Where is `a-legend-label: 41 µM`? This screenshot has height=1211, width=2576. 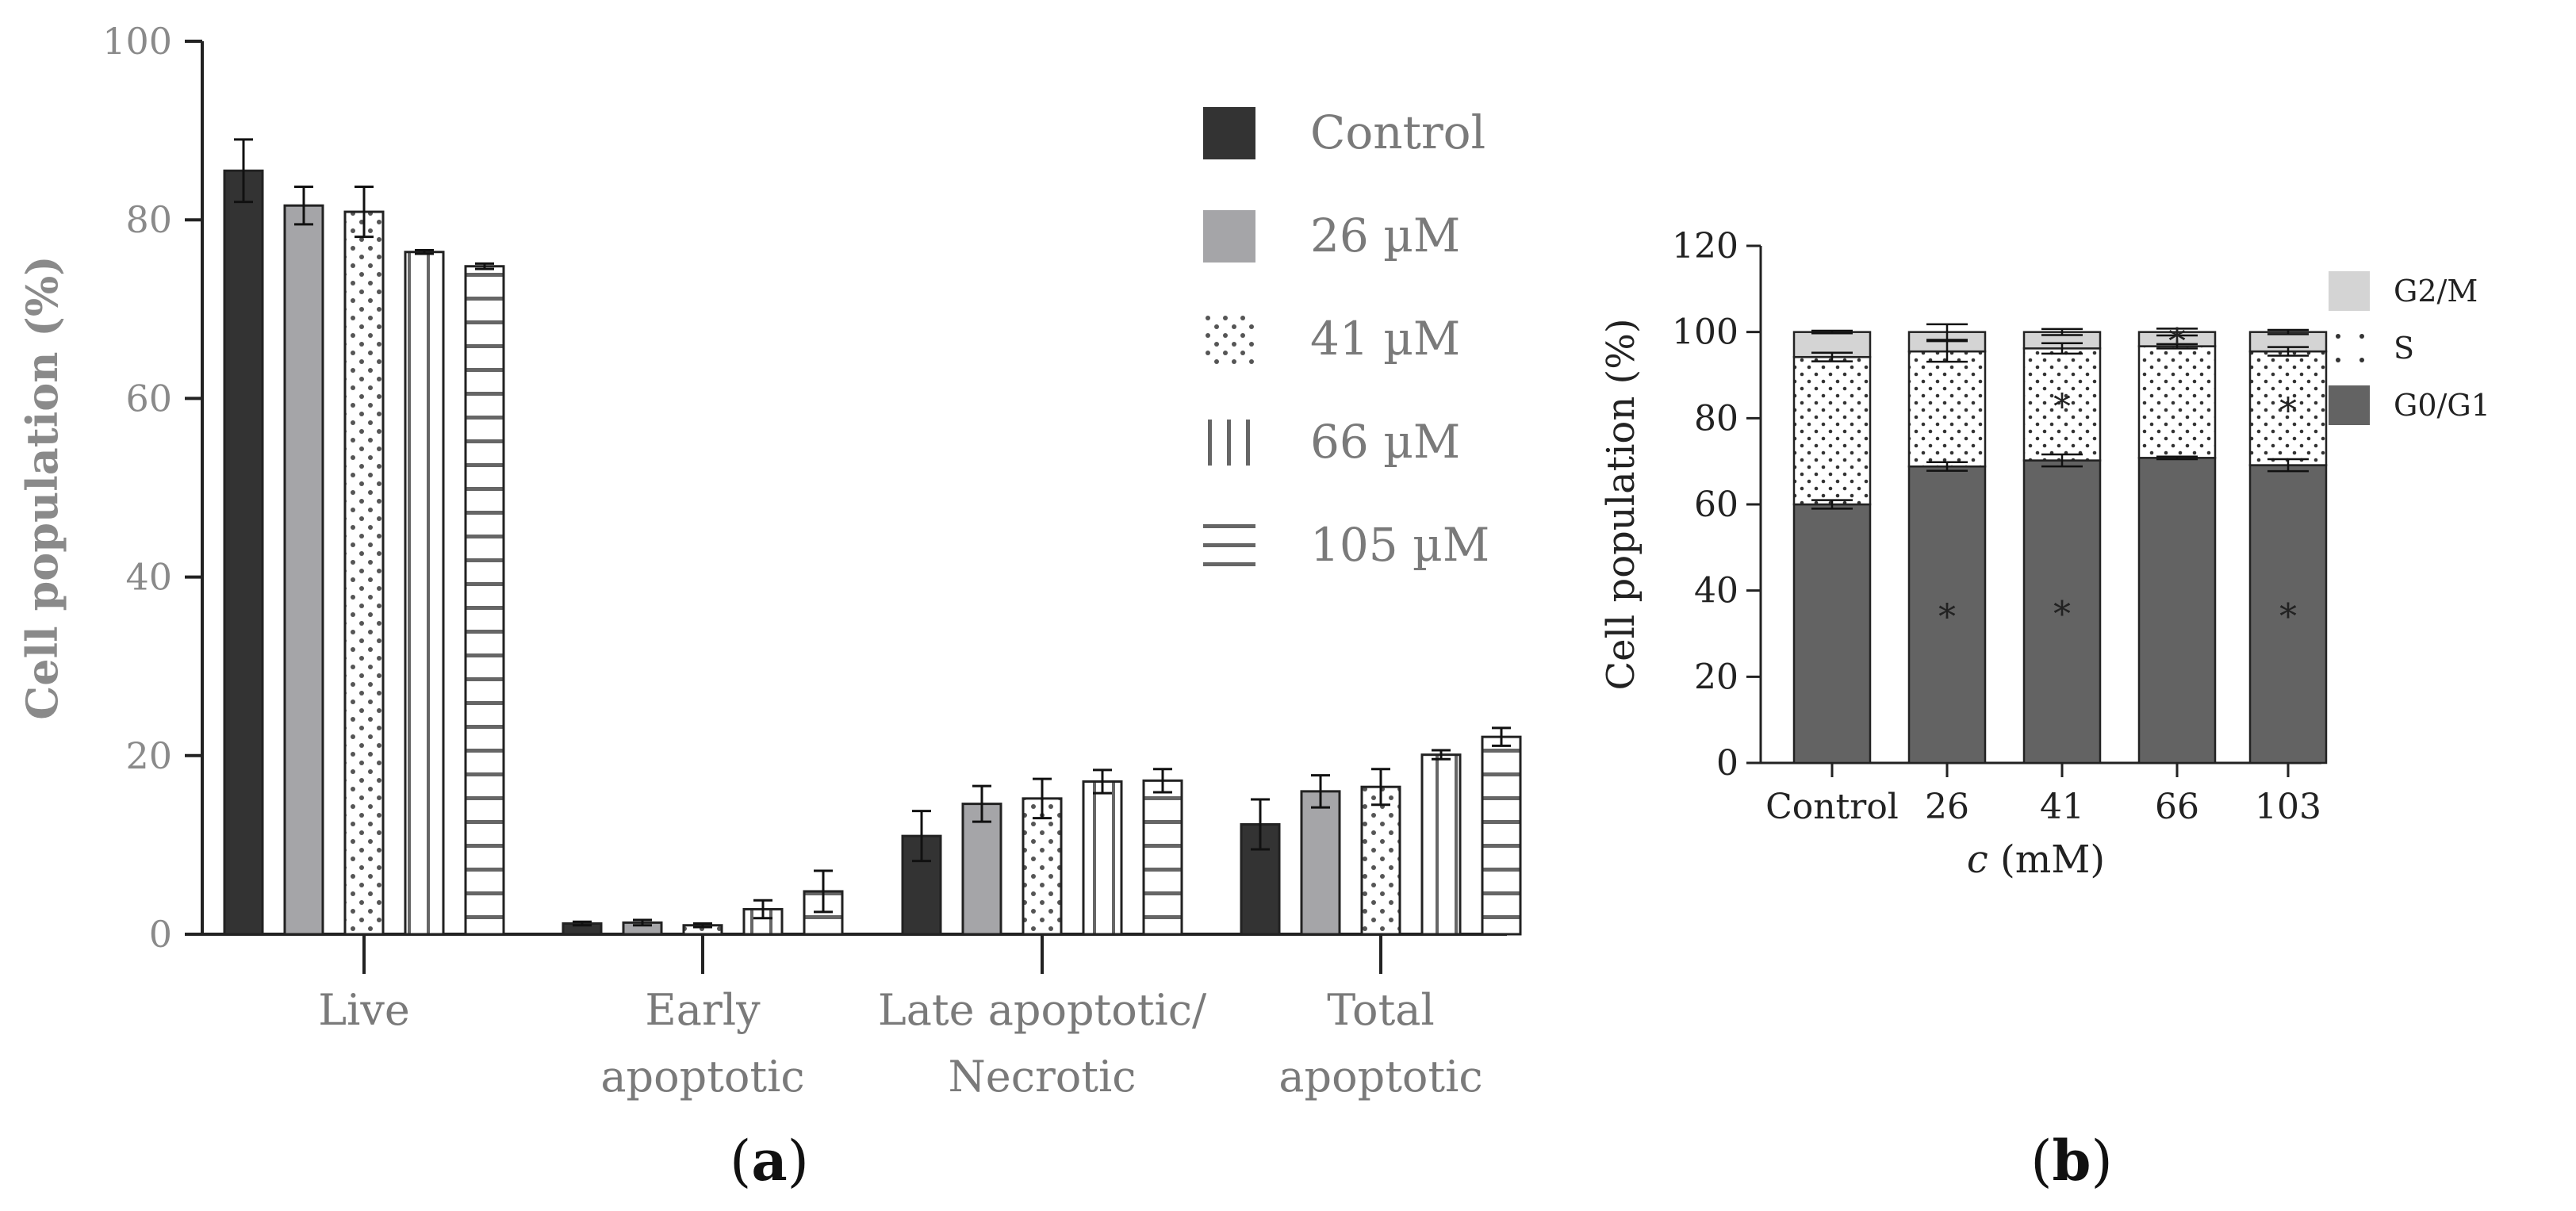 a-legend-label: 41 µM is located at coordinates (1385, 339).